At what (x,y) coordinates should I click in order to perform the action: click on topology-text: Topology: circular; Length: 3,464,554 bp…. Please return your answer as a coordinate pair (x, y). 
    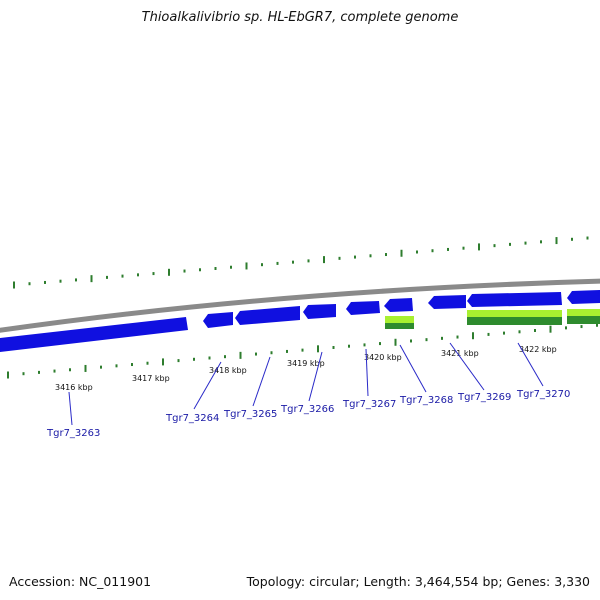
    Looking at the image, I should click on (418, 581).